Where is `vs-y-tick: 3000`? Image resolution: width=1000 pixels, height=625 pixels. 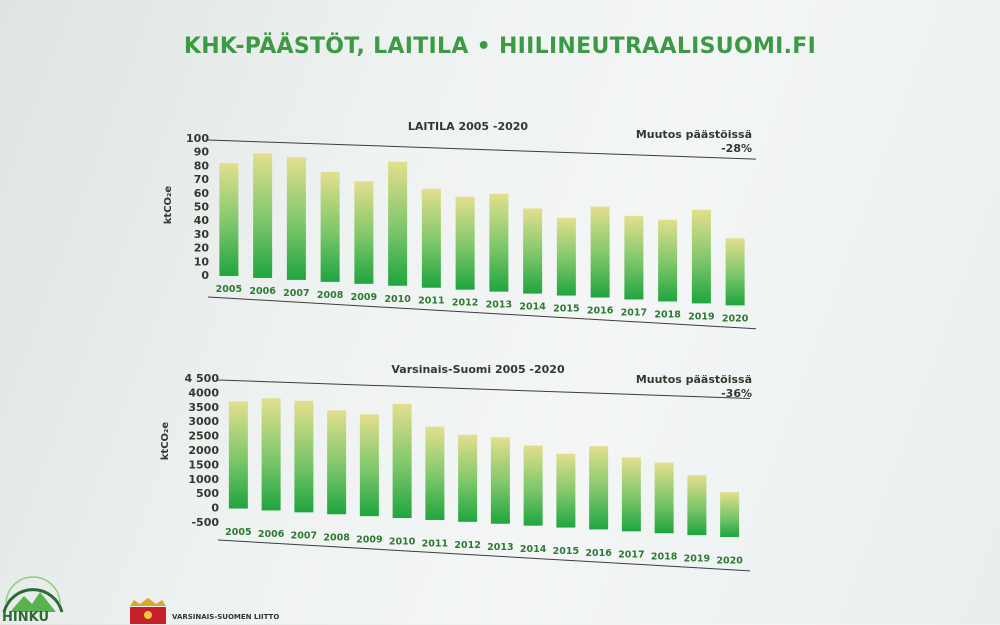
vs-y-tick: 3000 is located at coordinates (203, 421).